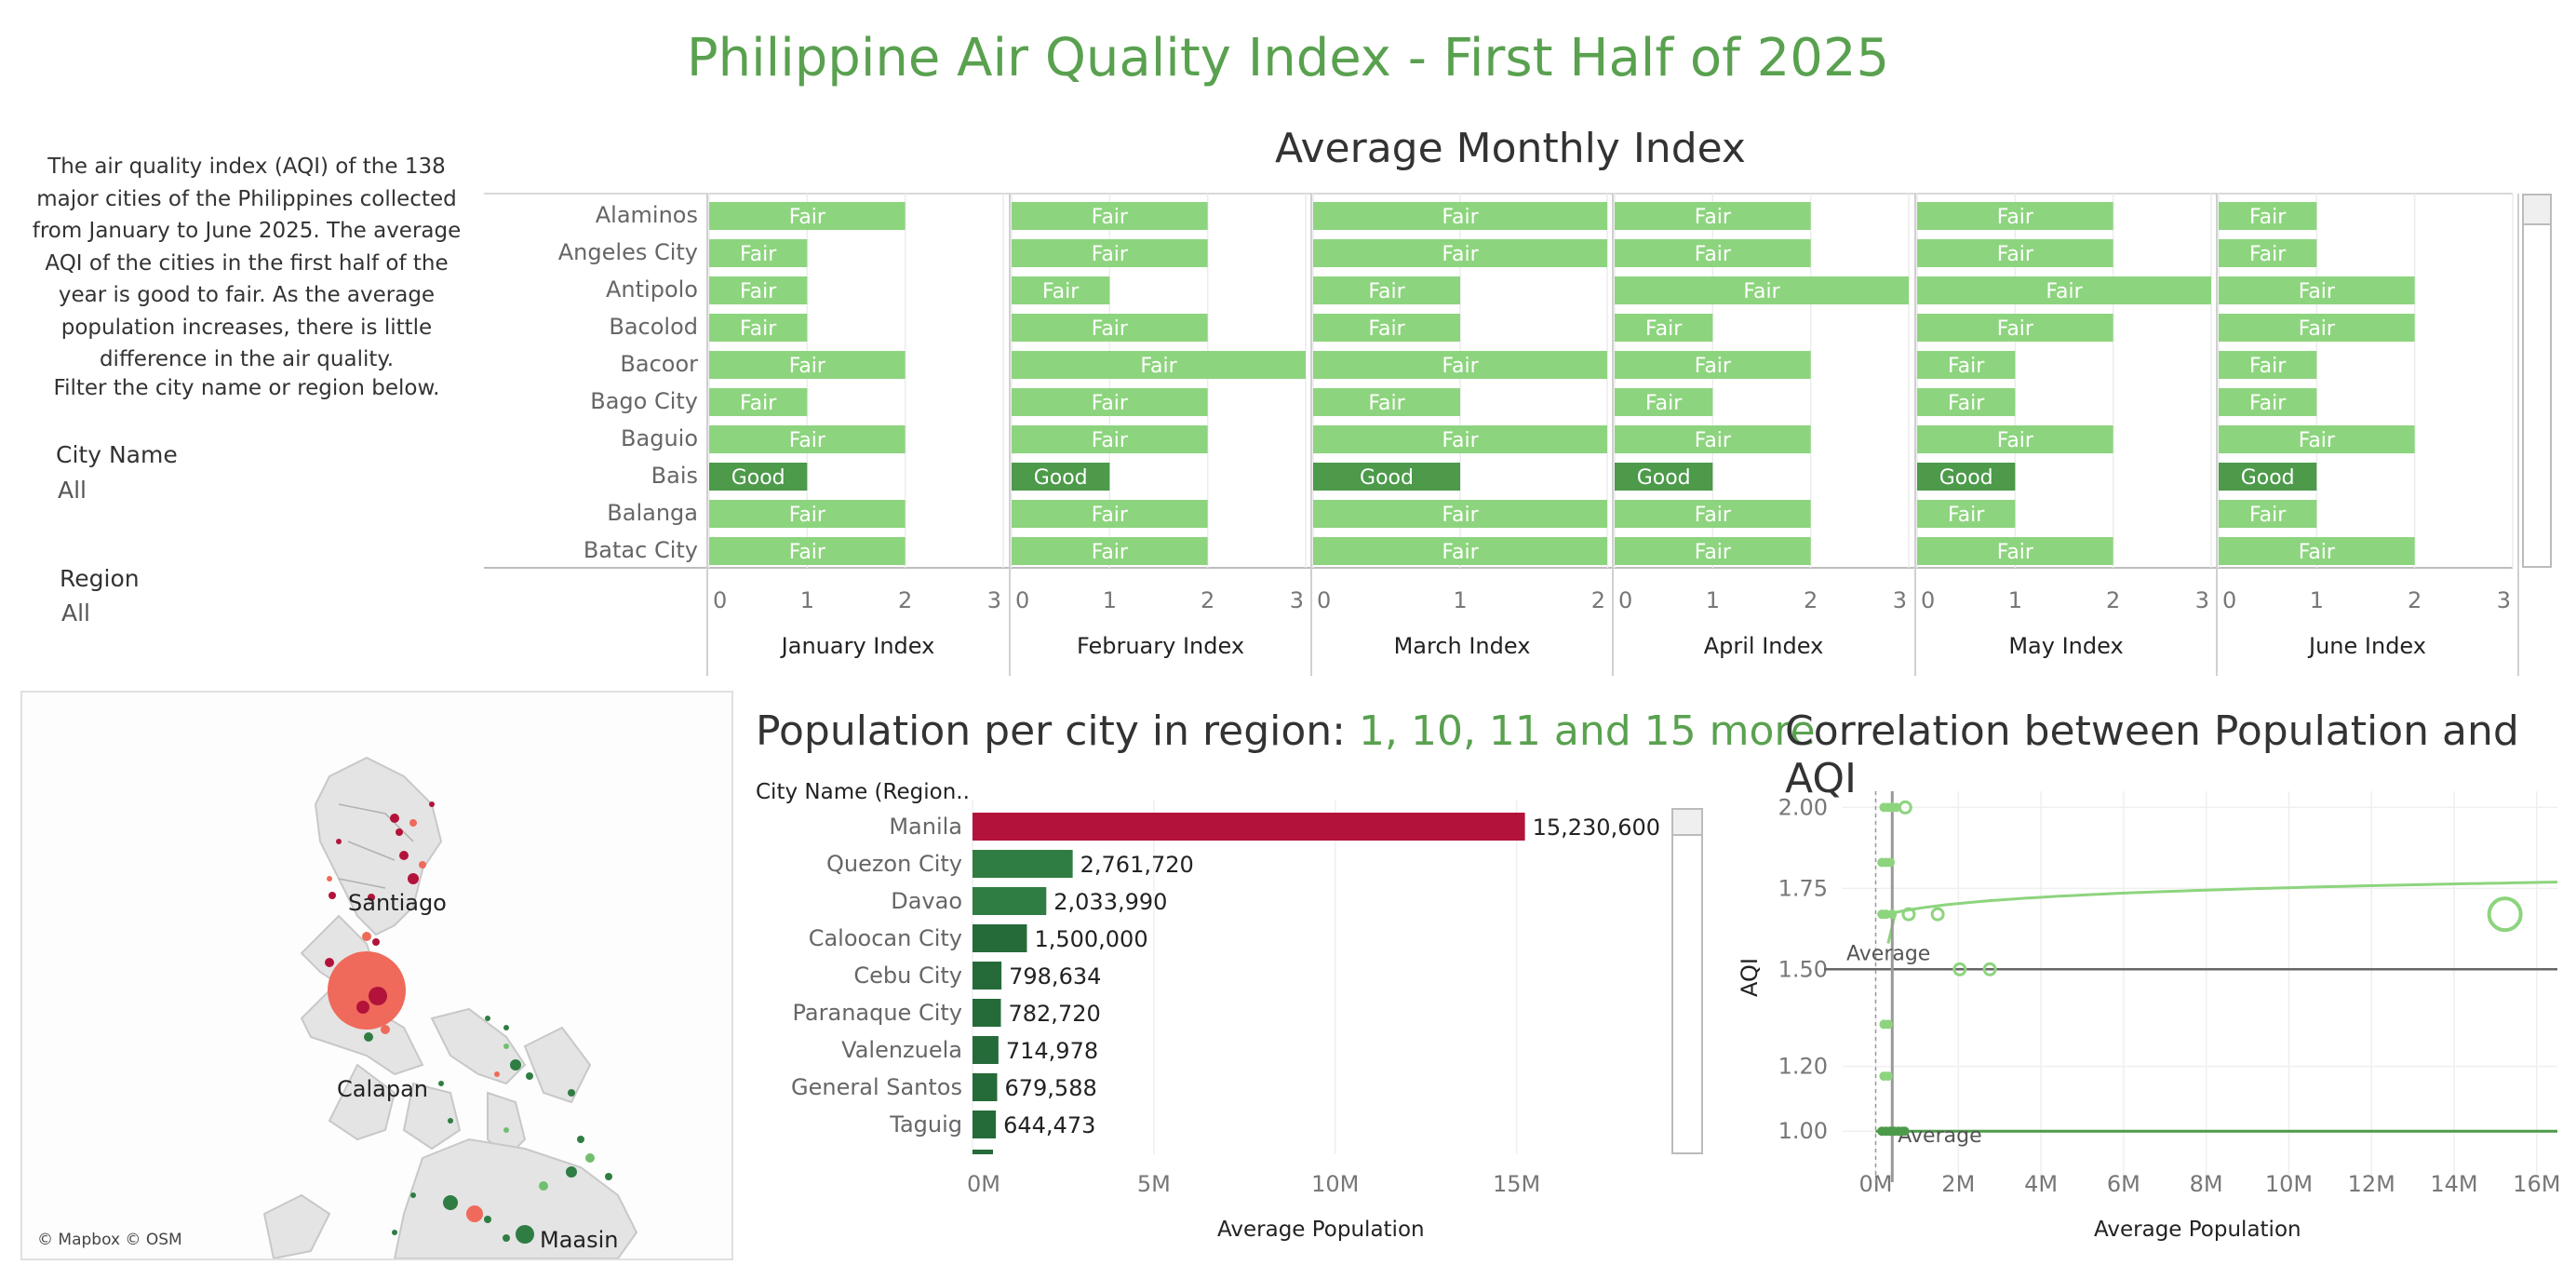 The height and width of the screenshot is (1279, 2576). I want to click on bar-february-index-bacoor, so click(1159, 365).